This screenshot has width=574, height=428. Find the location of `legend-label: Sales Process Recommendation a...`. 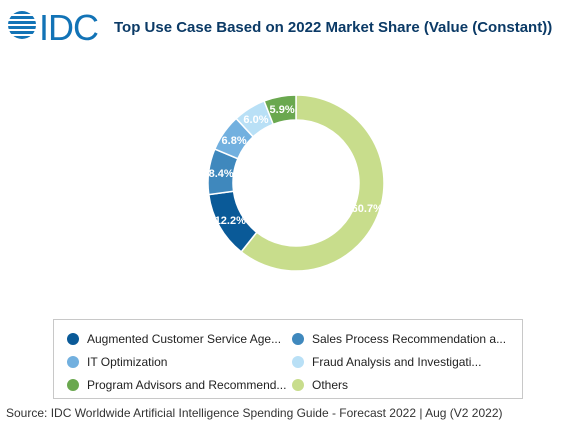

legend-label: Sales Process Recommendation a... is located at coordinates (409, 339).